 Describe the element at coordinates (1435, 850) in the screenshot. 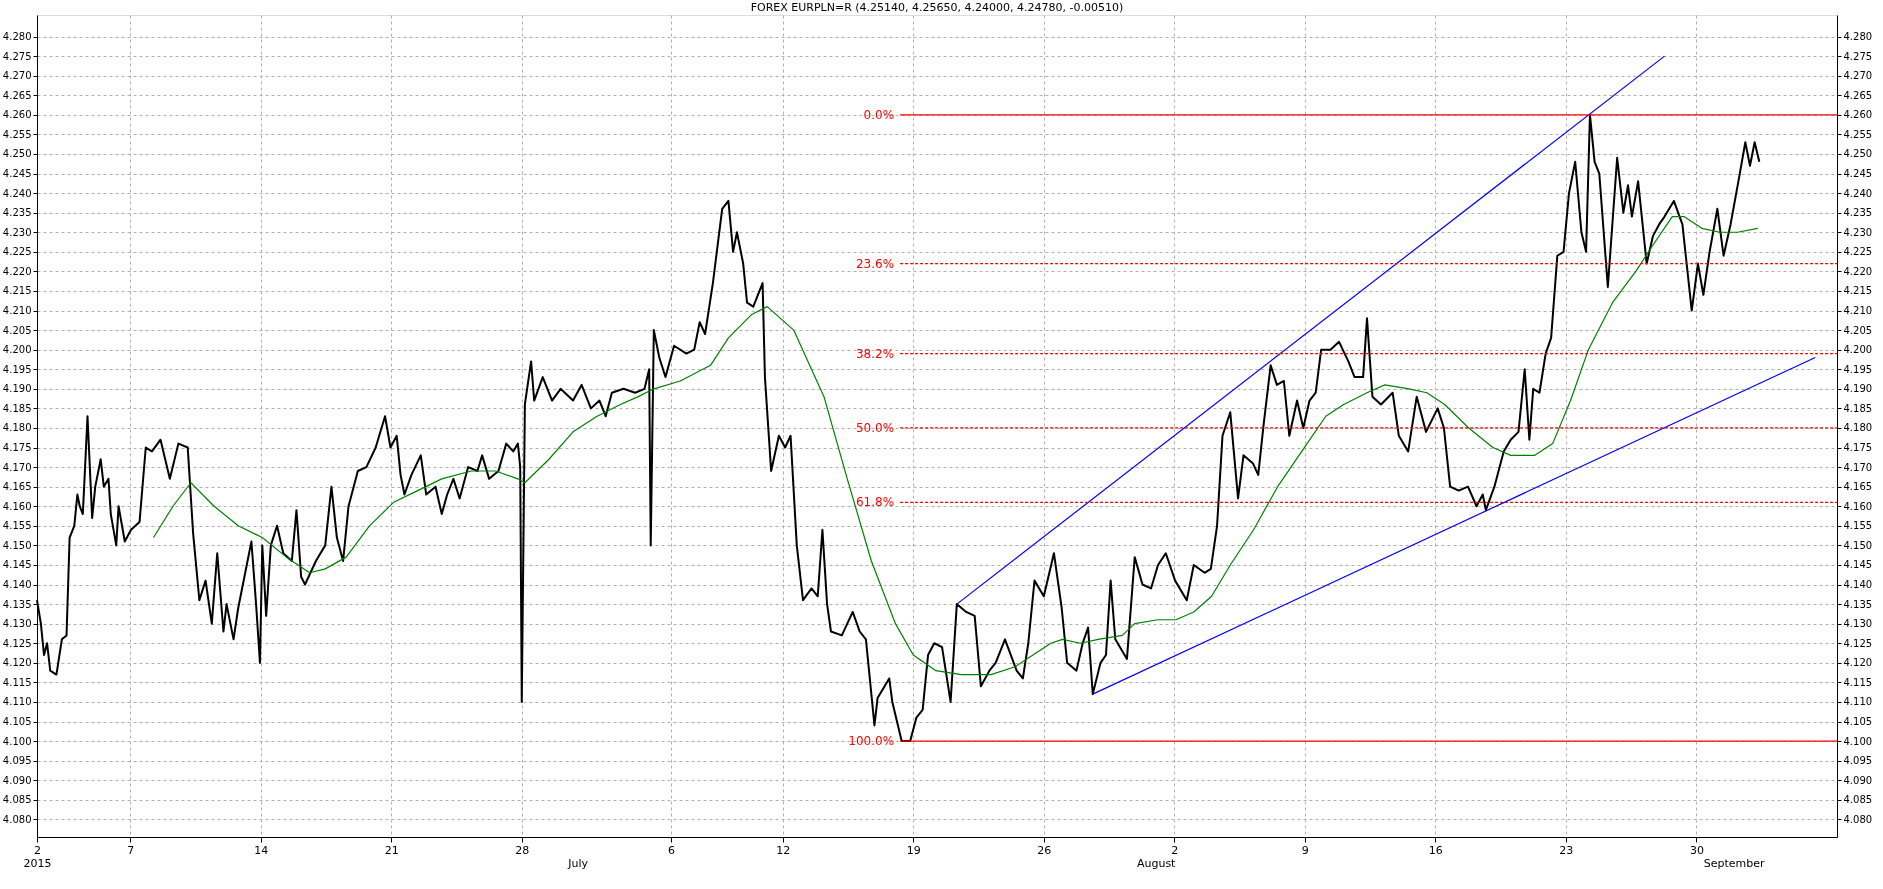

I see `x-tick-label: 16` at that location.